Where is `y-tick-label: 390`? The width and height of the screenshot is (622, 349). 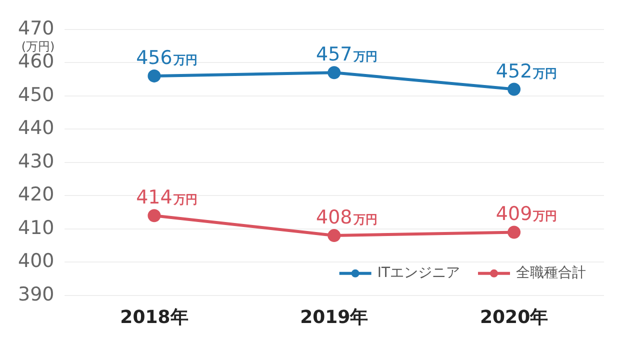
y-tick-label: 390 is located at coordinates (36, 294).